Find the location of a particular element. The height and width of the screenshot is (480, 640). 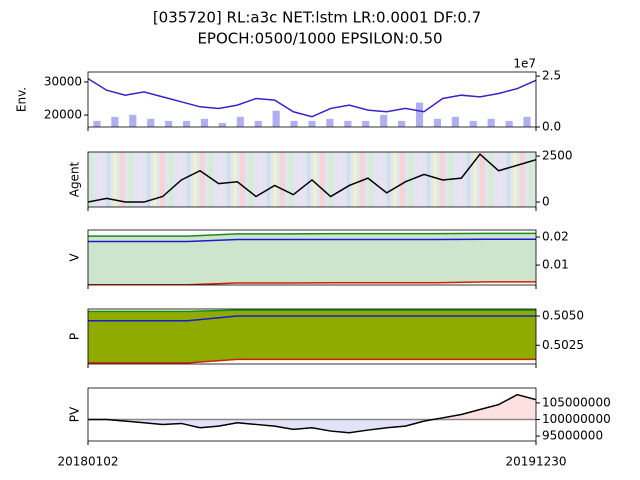

y-tick-label: 100000000 is located at coordinates (576, 419).